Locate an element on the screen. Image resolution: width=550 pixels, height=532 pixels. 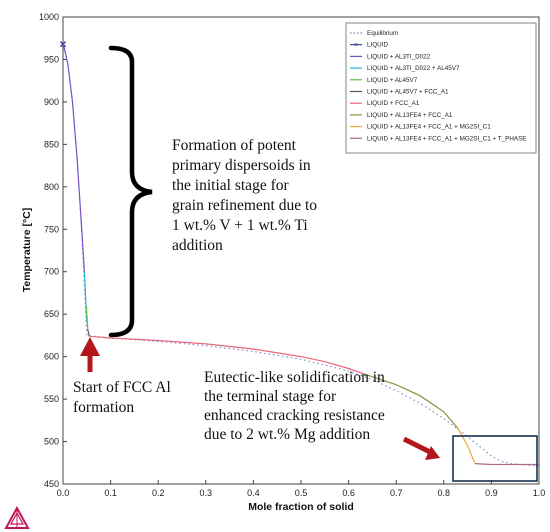
legend-label: LIQUID + AL3TI_D022 is located at coordinates (399, 56).